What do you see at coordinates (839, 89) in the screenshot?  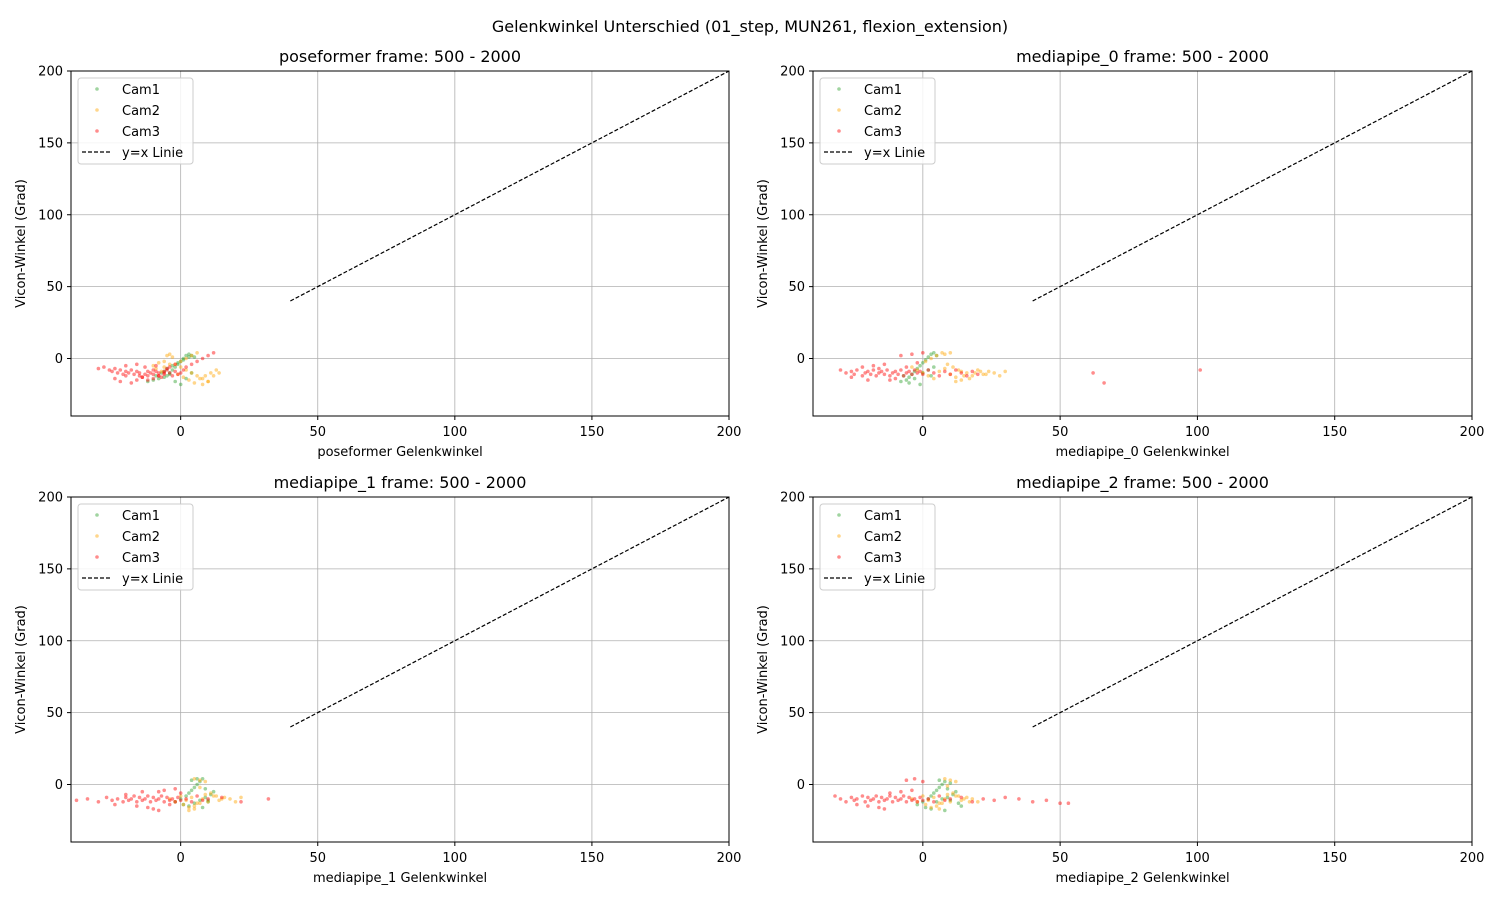 I see `legend-marker-cam1` at bounding box center [839, 89].